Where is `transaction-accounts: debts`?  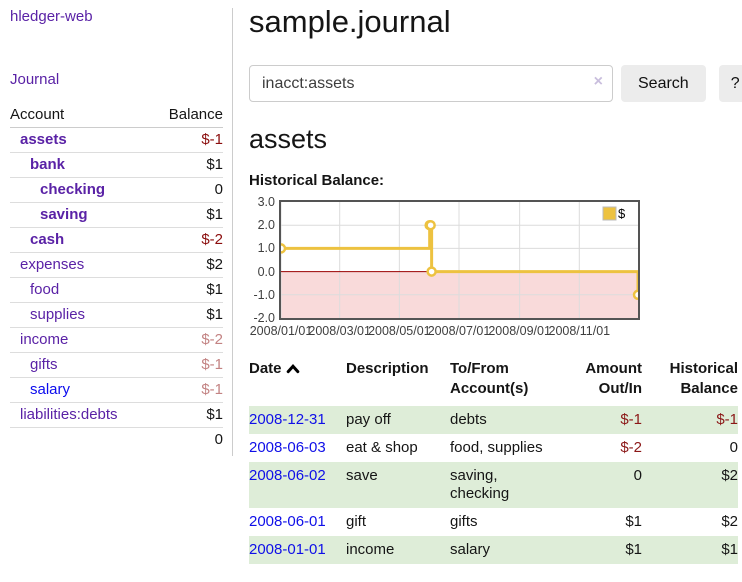 transaction-accounts: debts is located at coordinates (505, 420).